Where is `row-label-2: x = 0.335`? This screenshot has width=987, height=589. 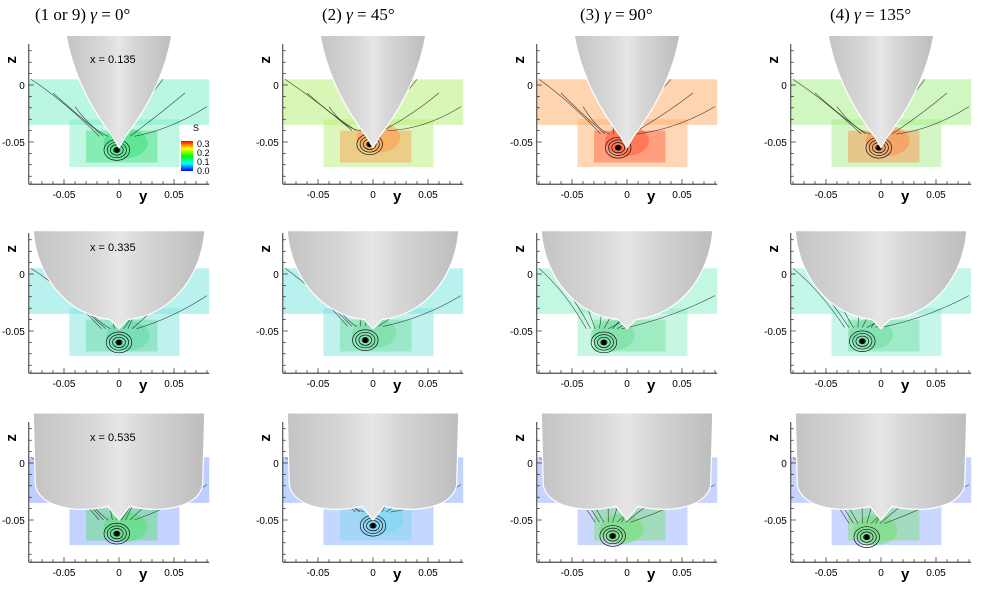 row-label-2: x = 0.335 is located at coordinates (113, 248).